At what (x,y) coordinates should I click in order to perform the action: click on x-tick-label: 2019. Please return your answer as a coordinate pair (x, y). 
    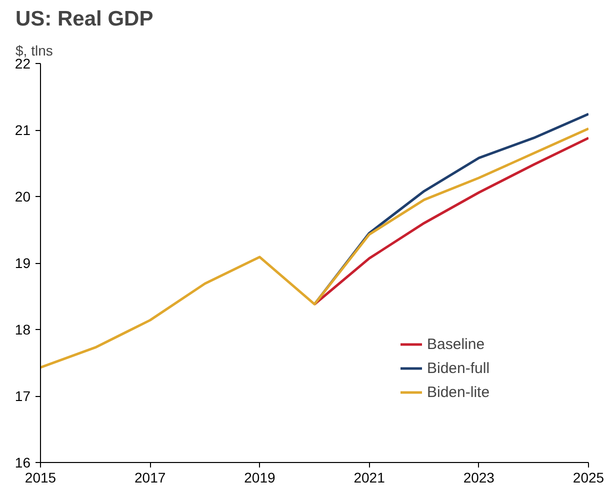
    Looking at the image, I should click on (260, 477).